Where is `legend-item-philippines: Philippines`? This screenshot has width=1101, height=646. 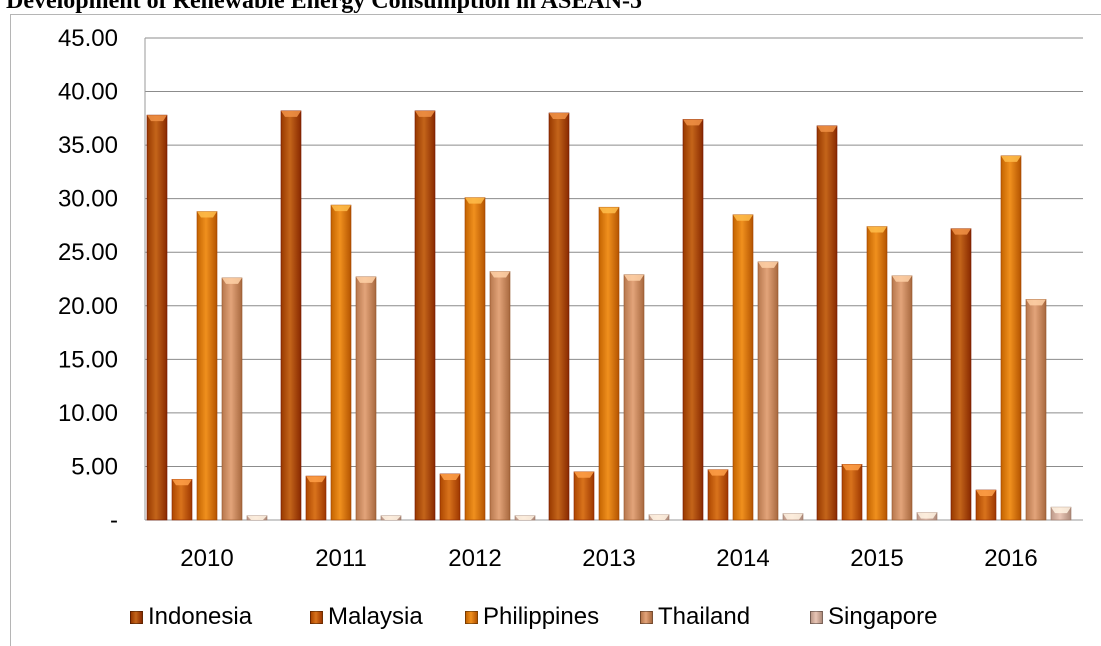 legend-item-philippines: Philippines is located at coordinates (532, 617).